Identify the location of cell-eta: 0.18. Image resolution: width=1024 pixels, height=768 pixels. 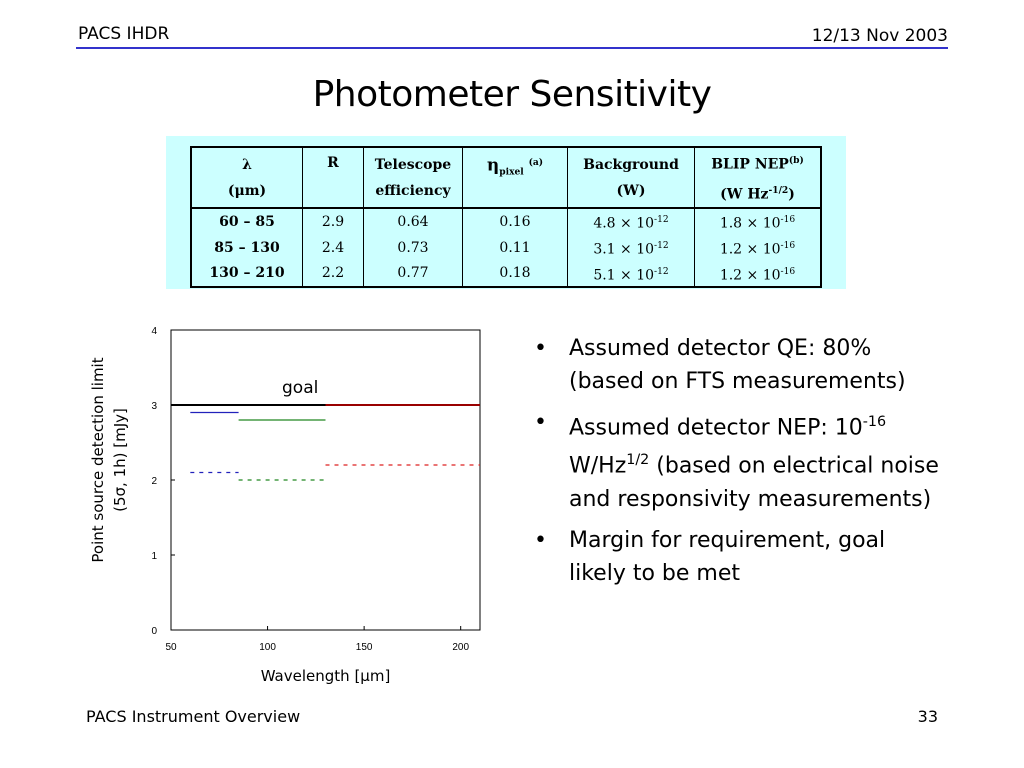
(515, 274).